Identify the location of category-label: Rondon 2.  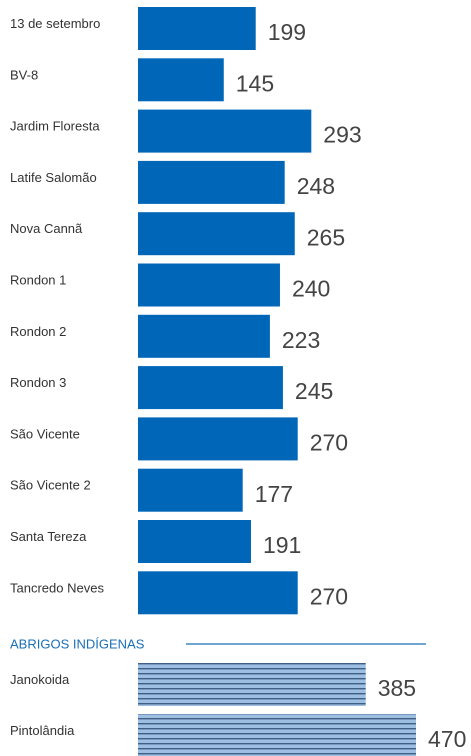
(38, 331).